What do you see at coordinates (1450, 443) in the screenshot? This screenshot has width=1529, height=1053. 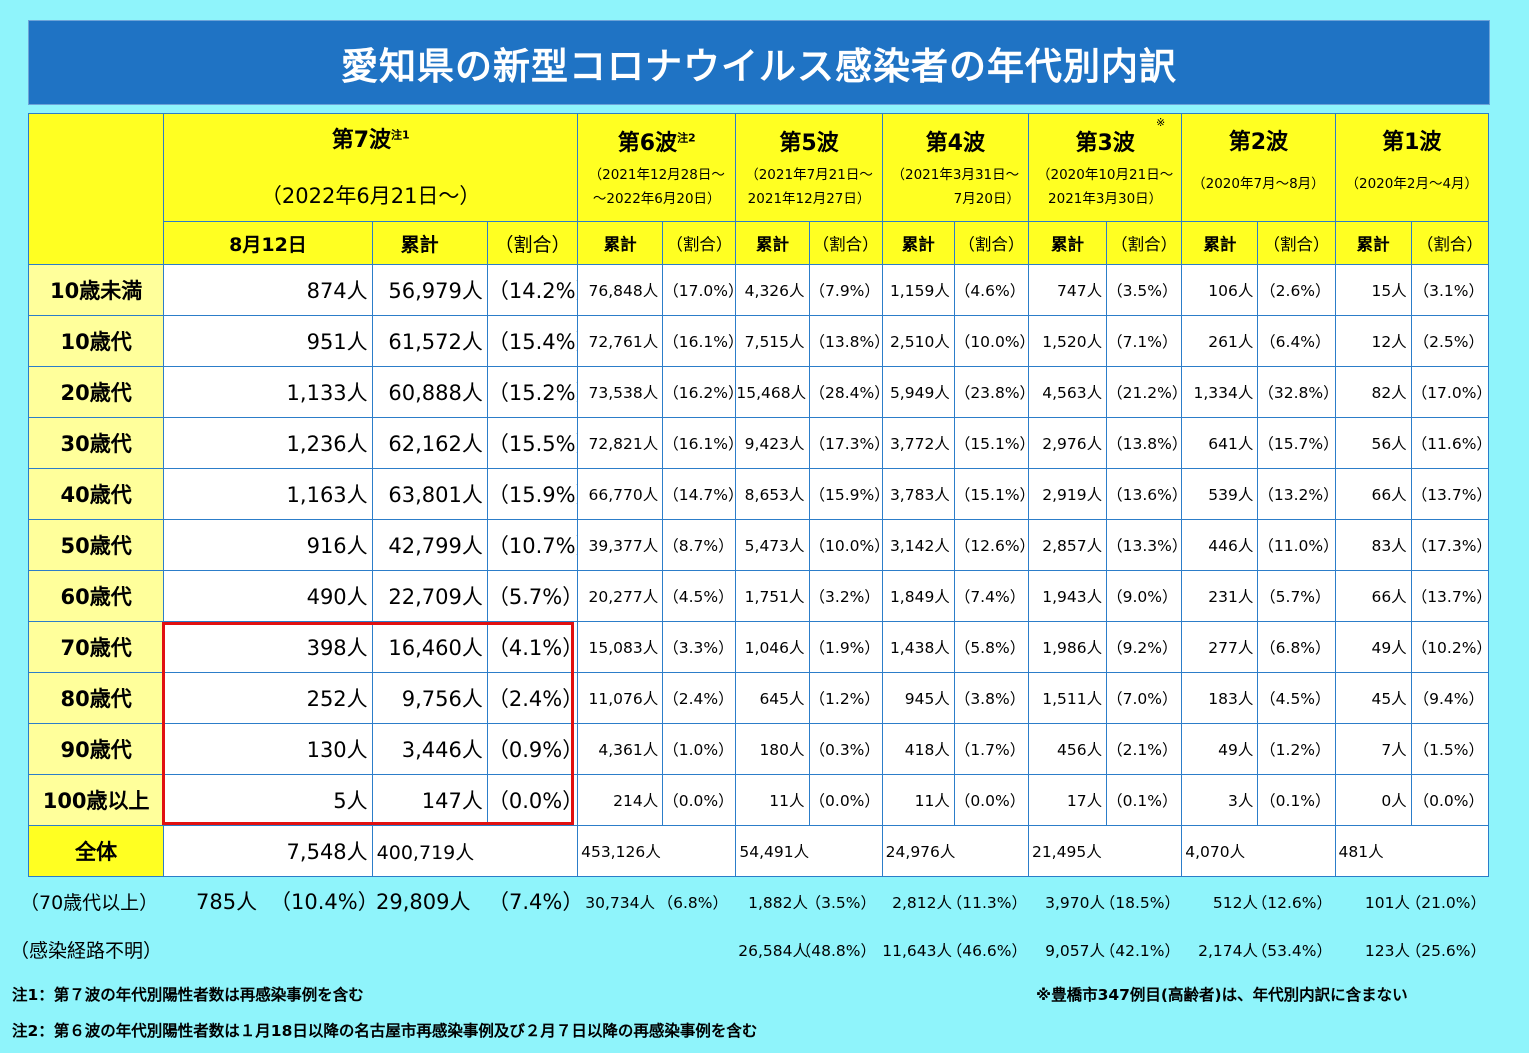 I see `cell-ratio: （11.6%）` at bounding box center [1450, 443].